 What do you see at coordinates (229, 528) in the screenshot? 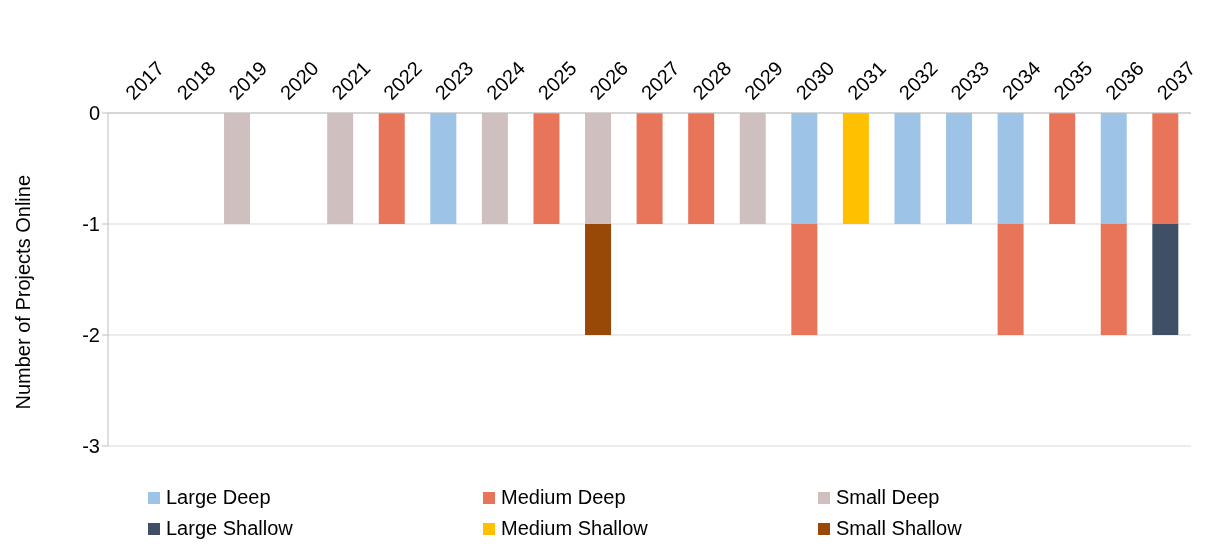
I see `legend-label: Large Shallow` at bounding box center [229, 528].